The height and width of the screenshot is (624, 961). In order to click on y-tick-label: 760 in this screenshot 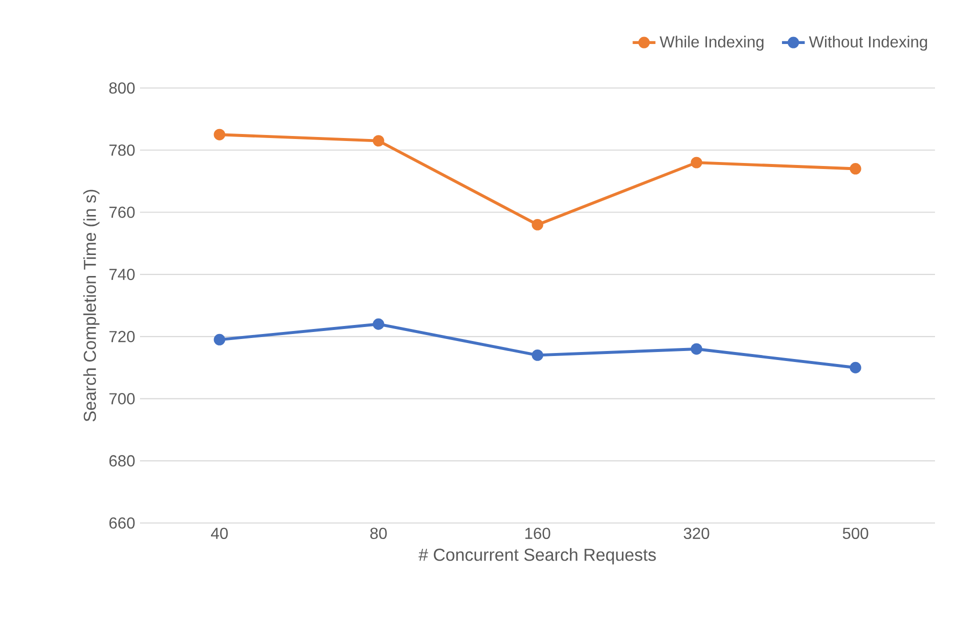, I will do `click(122, 212)`.